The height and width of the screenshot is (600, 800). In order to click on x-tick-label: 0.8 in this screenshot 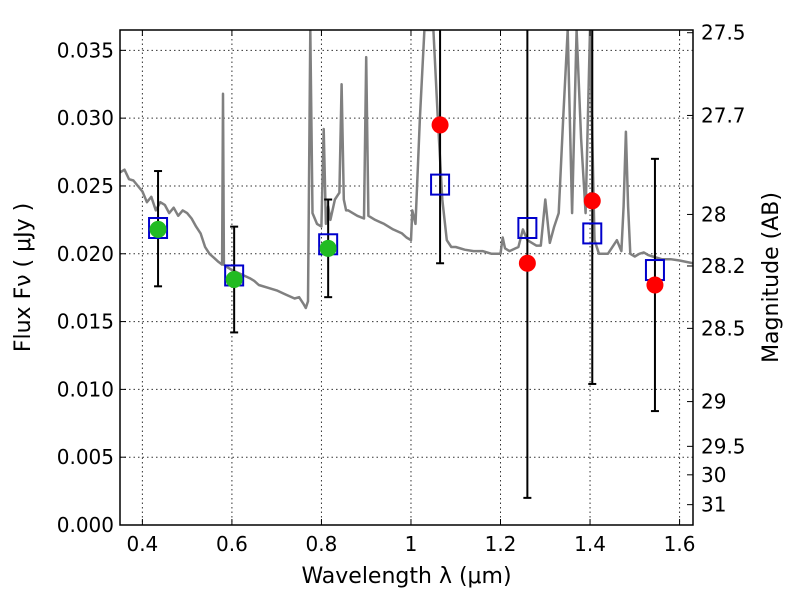, I will do `click(322, 544)`.